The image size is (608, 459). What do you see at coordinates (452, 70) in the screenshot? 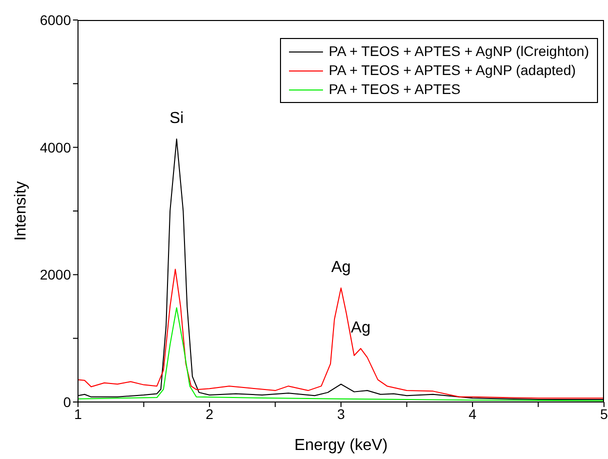
I see `legend-label: PA + TEOS + APTES + AgNP (adapted)` at bounding box center [452, 70].